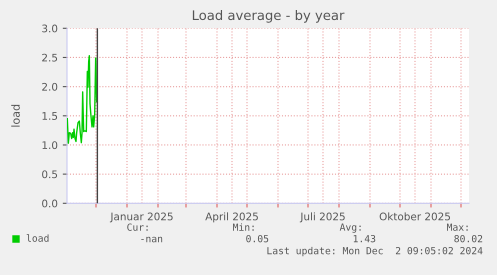 This screenshot has width=497, height=275. I want to click on legend-label: load, so click(37, 238).